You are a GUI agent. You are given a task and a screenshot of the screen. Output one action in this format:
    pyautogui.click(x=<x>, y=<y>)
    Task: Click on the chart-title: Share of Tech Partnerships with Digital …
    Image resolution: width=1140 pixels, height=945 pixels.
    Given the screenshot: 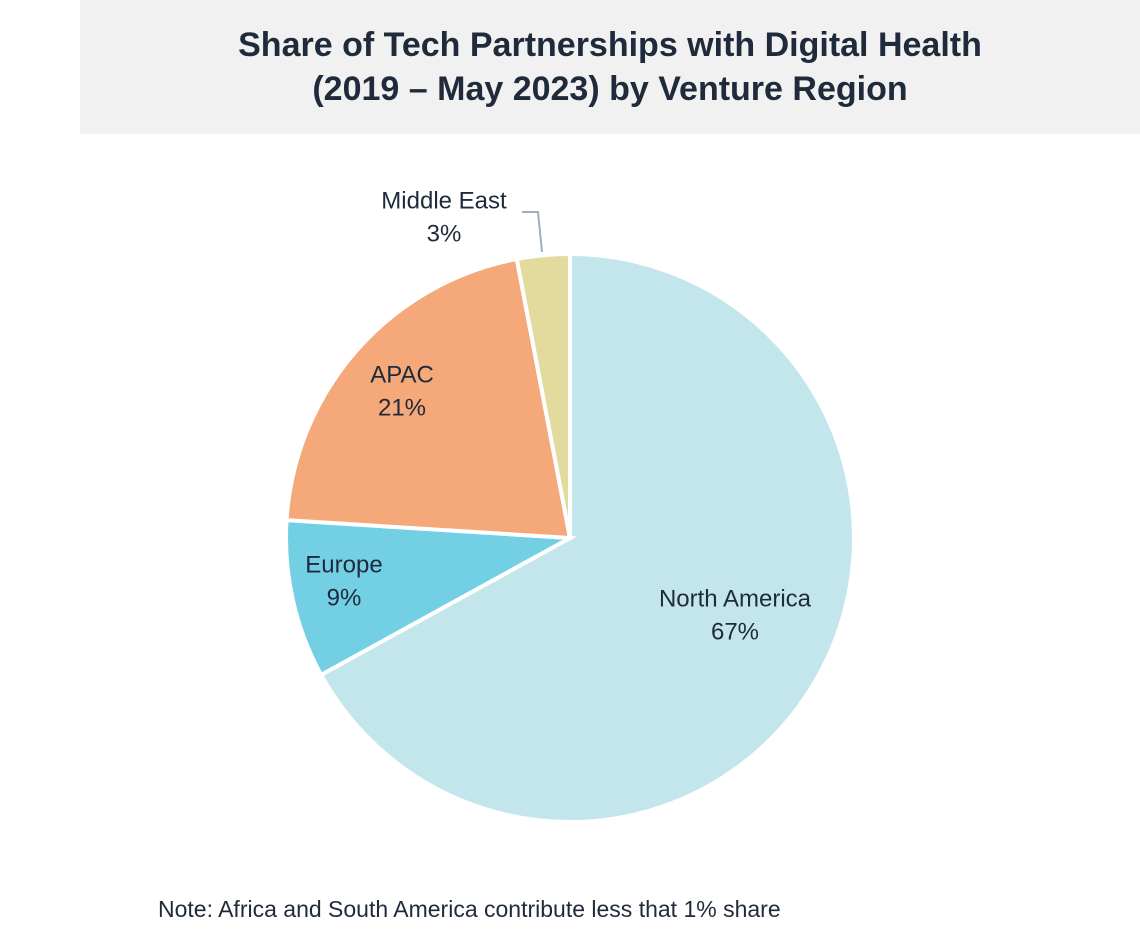 What is the action you would take?
    pyautogui.click(x=610, y=67)
    